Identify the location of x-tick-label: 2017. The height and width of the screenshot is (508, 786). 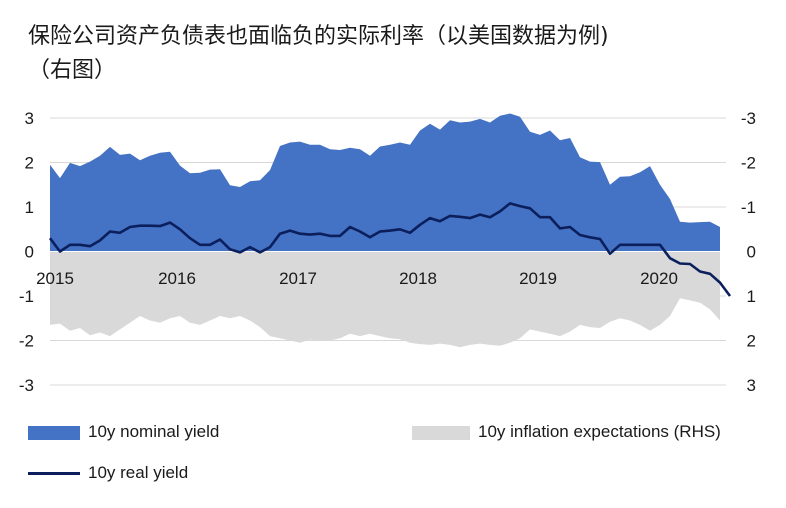
(298, 278).